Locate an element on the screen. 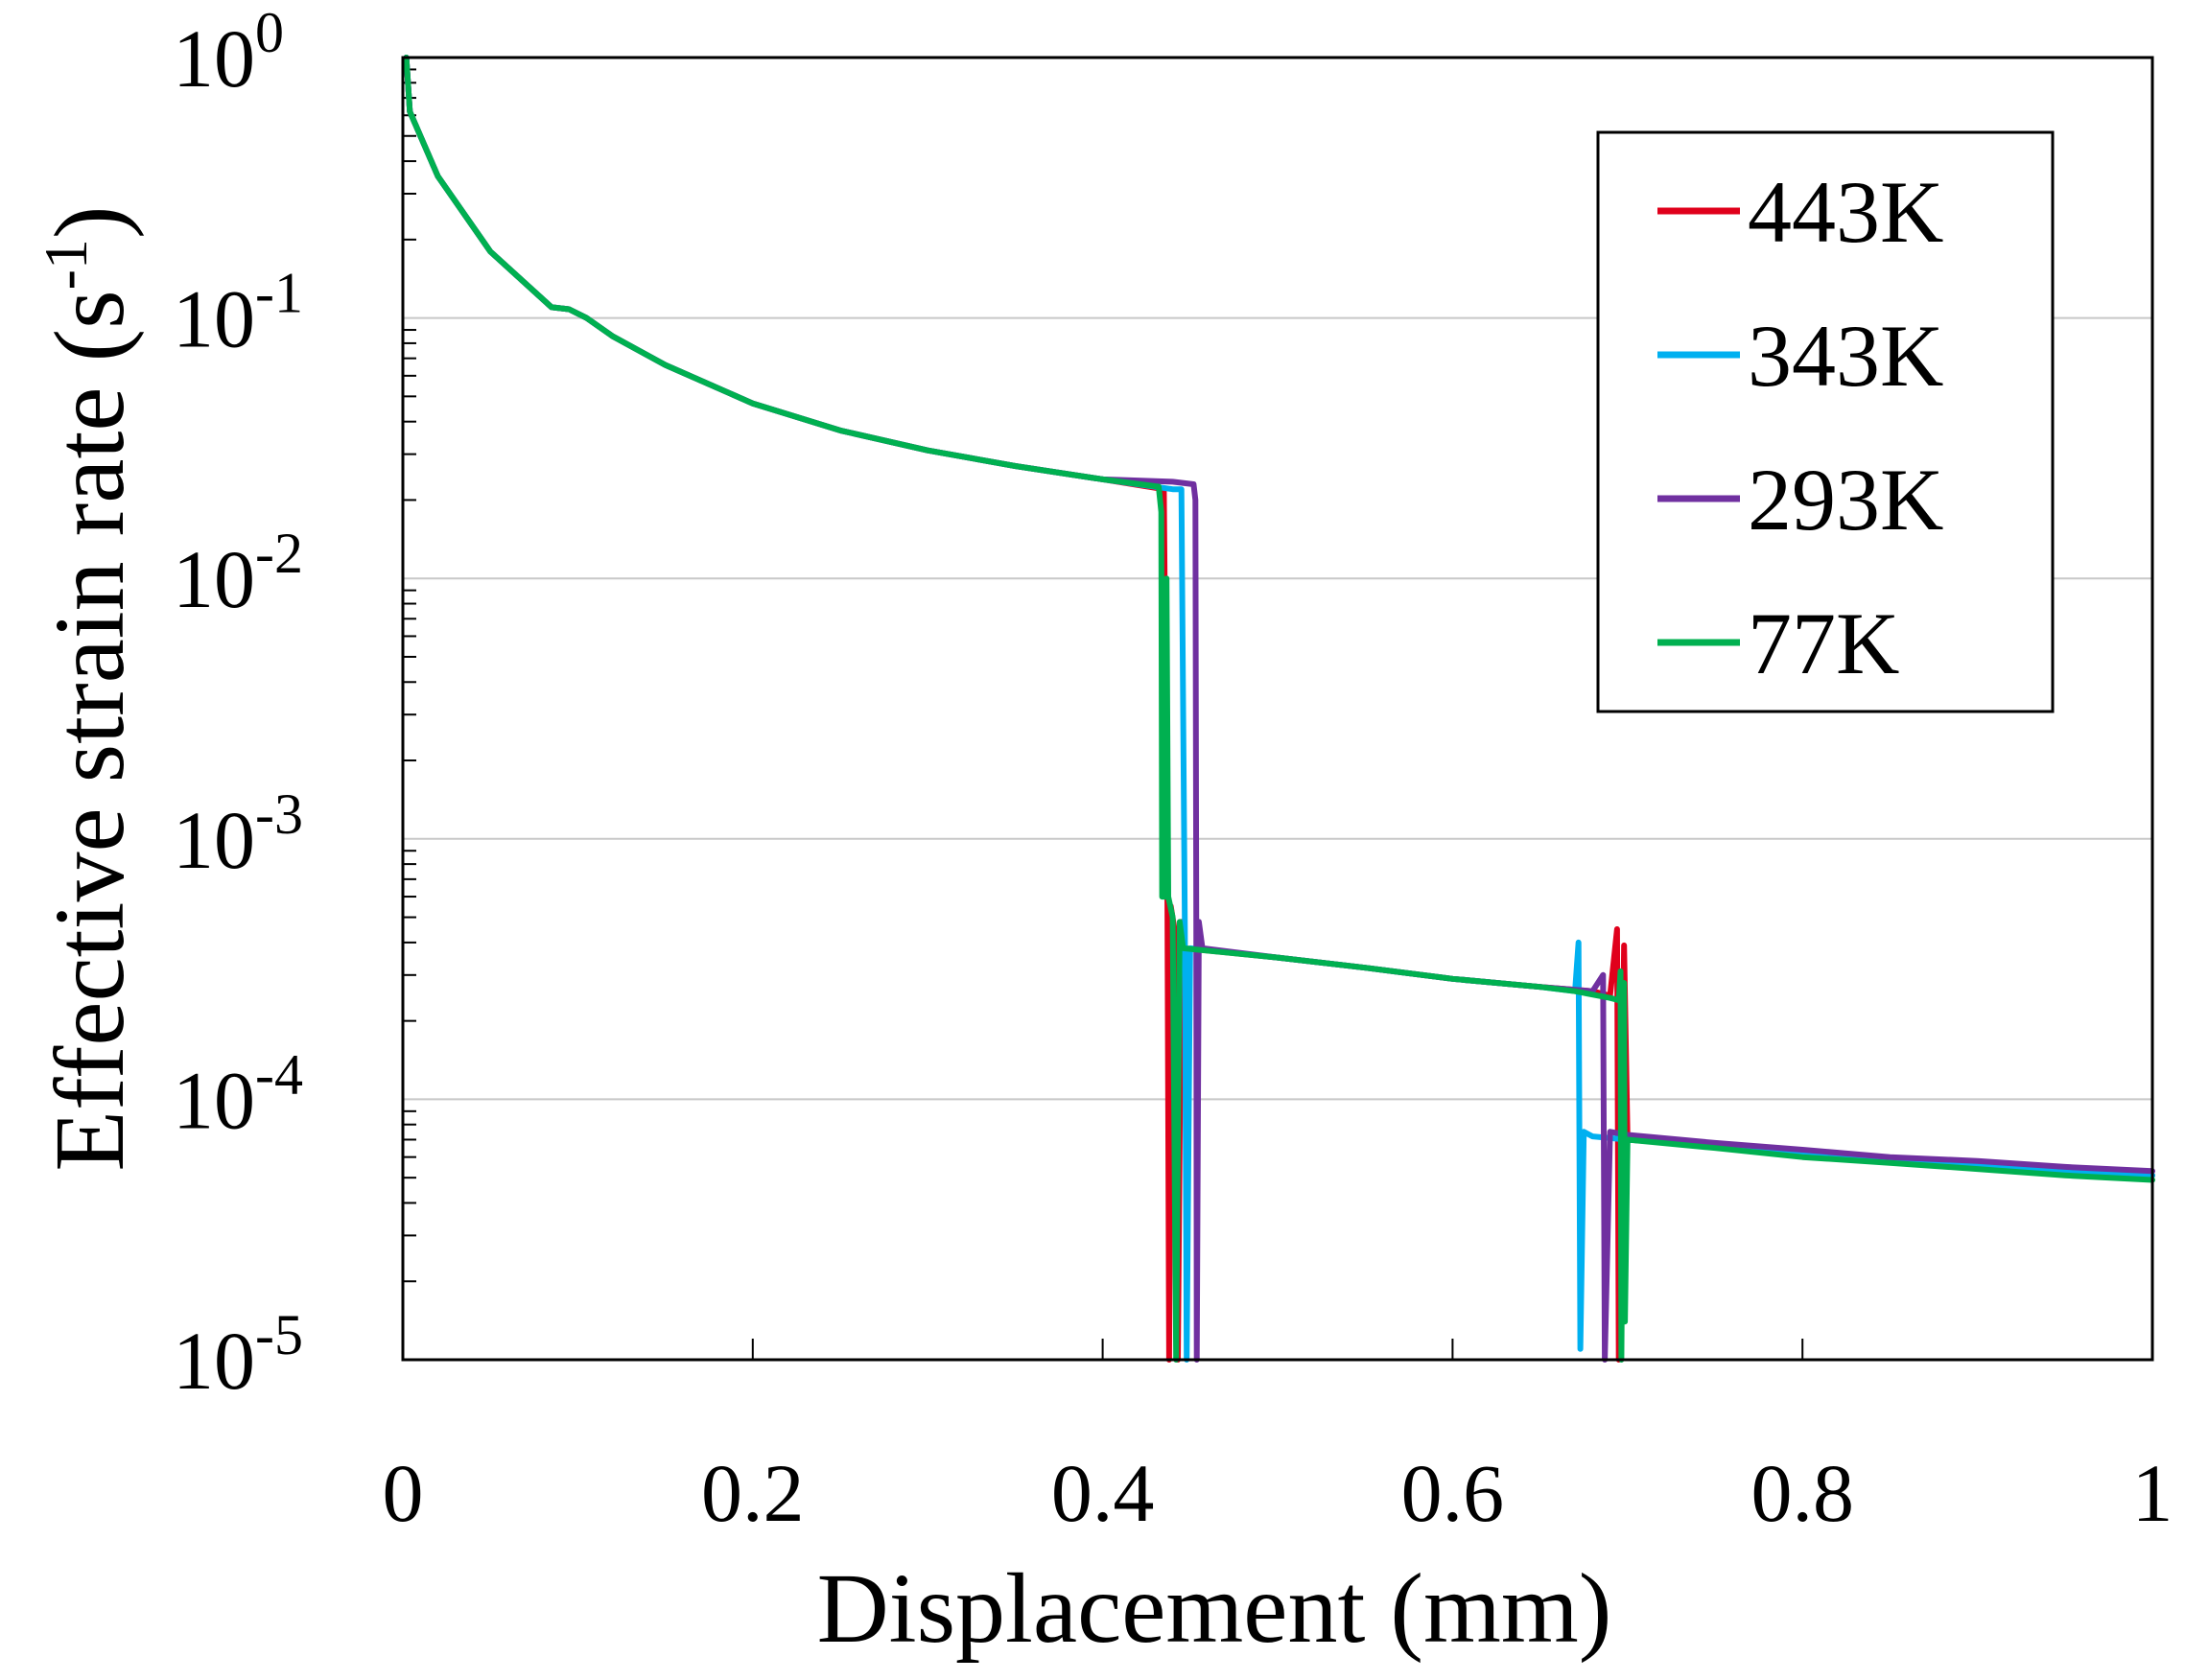 The height and width of the screenshot is (1680, 2185). x-tick-label-3: 0.6 is located at coordinates (1453, 1493).